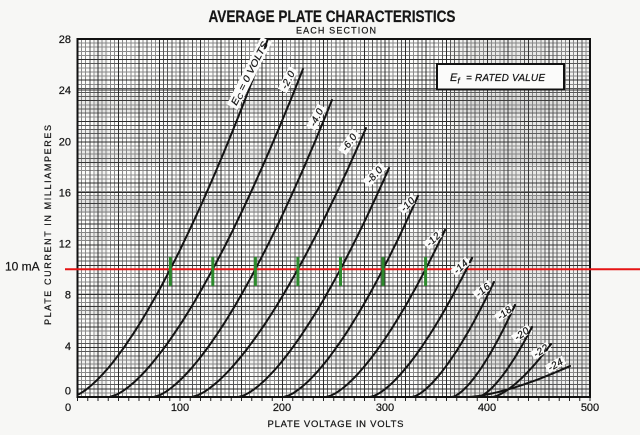  I want to click on svg-text: 500, so click(590, 408).